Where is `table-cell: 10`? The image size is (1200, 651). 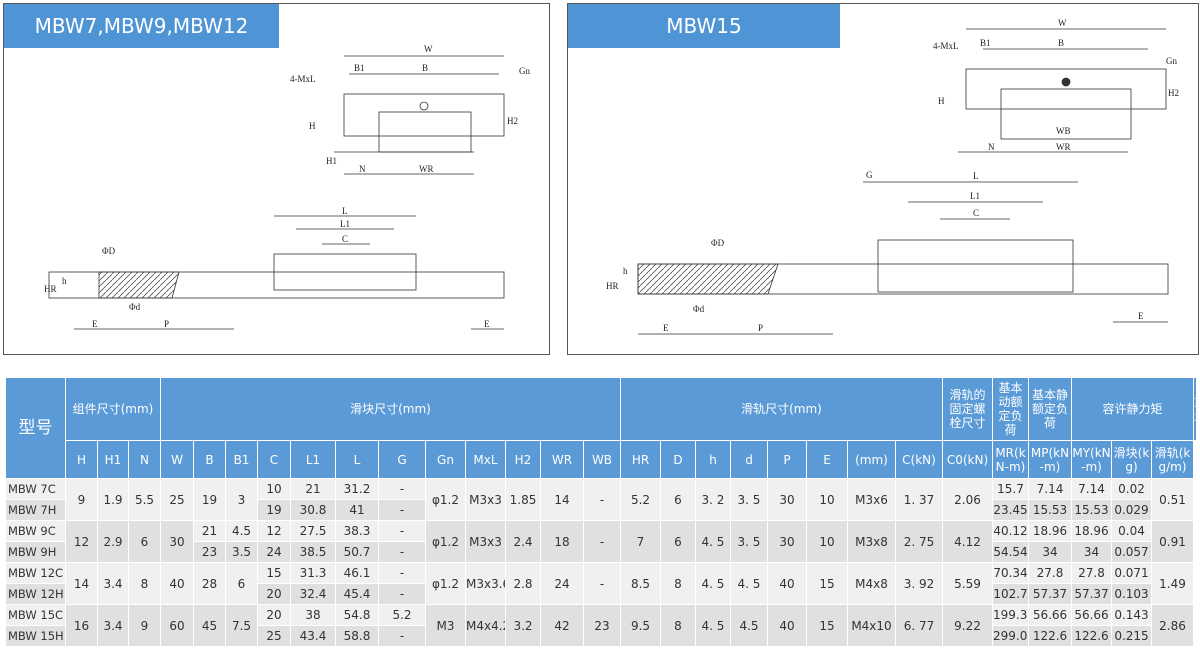 table-cell: 10 is located at coordinates (274, 489).